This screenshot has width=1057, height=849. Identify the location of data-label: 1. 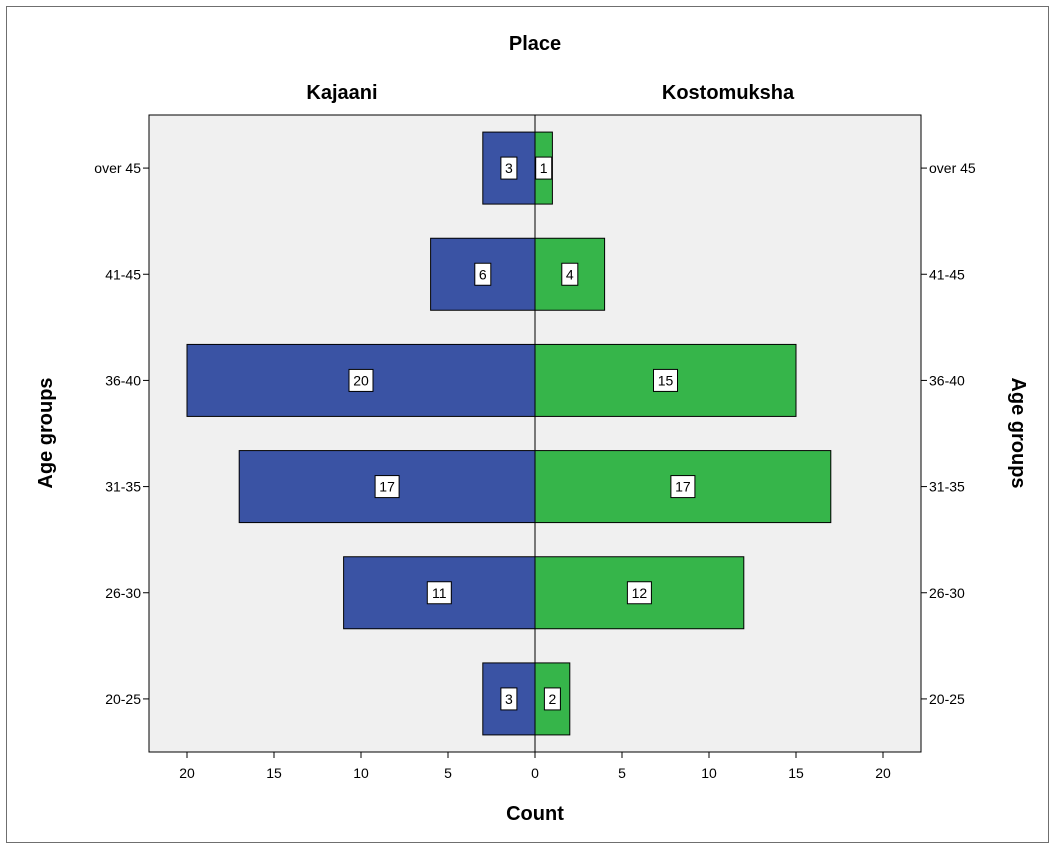
(544, 168).